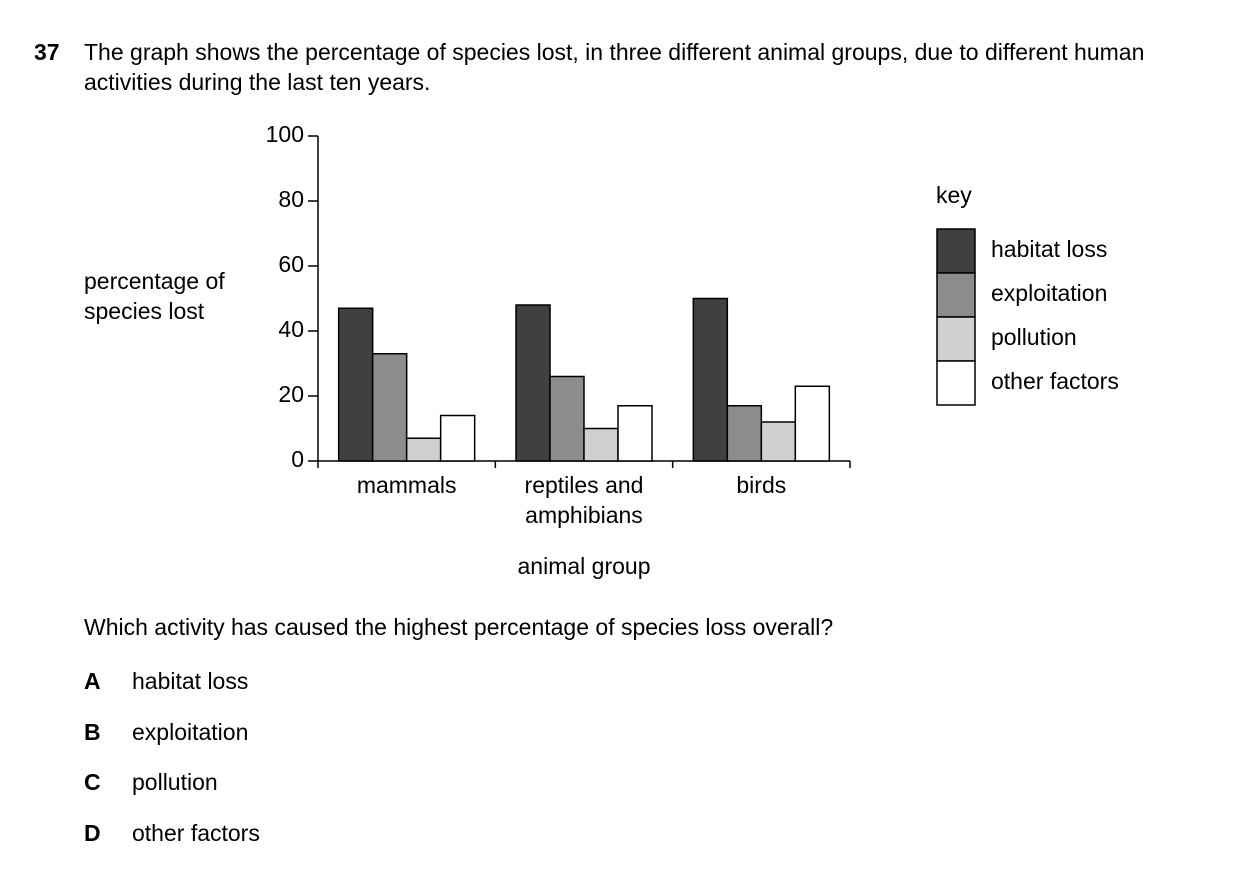 The height and width of the screenshot is (886, 1252). I want to click on option-letter: D, so click(92, 832).